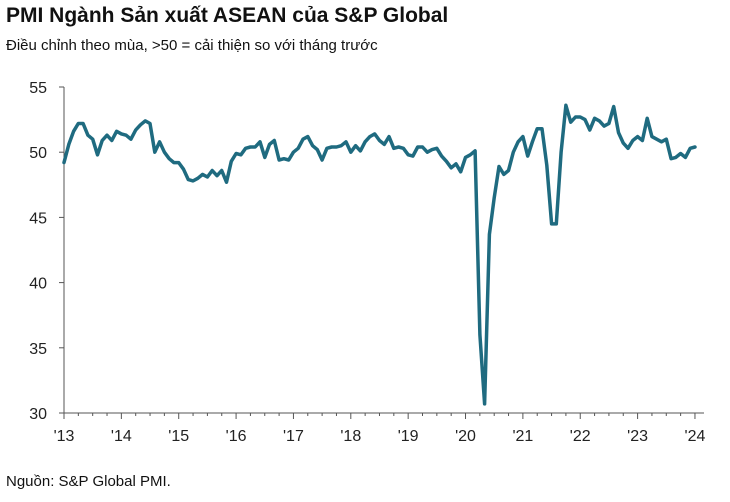 This screenshot has width=730, height=502. I want to click on chart-title: PMI Ngành Sản xuất ASEAN của S&P Global, so click(227, 15).